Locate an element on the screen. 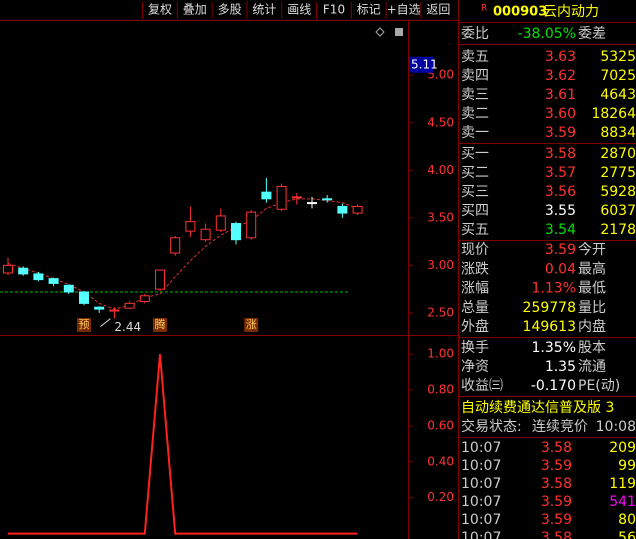 Image resolution: width=636 pixels, height=539 pixels. label: 委差 is located at coordinates (592, 34).